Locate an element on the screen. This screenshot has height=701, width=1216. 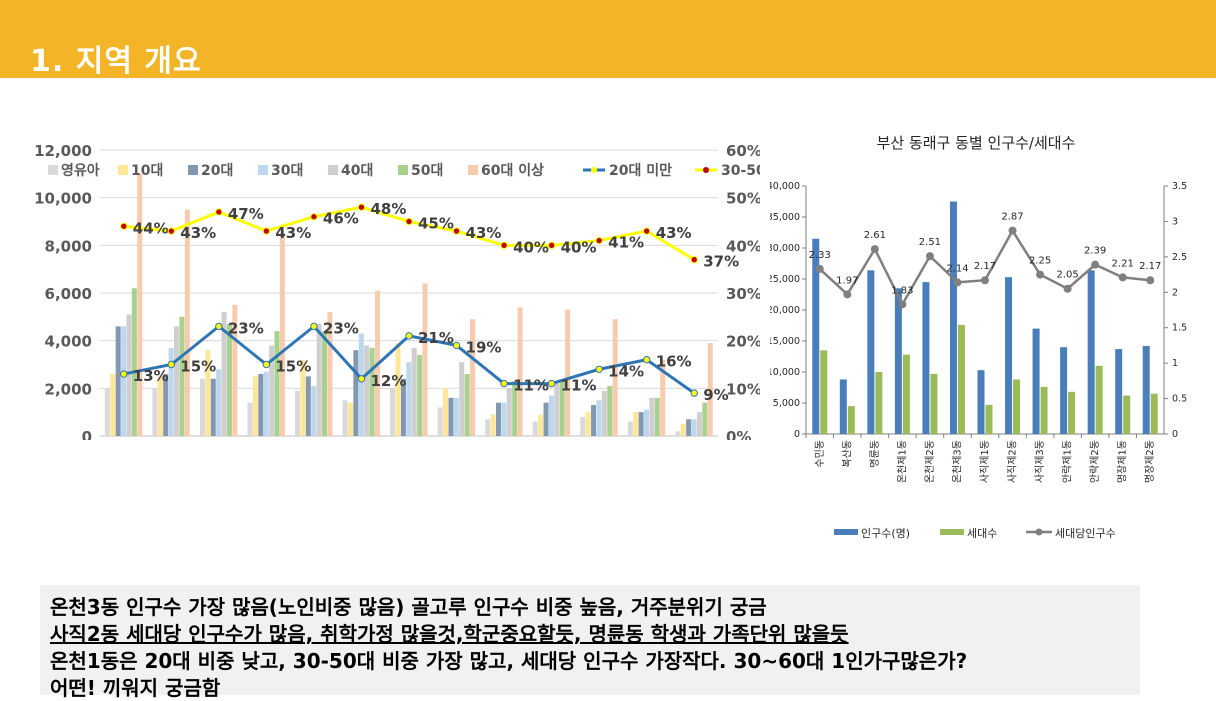
x-tick-label: 사직제2동 is located at coordinates (1013, 461).